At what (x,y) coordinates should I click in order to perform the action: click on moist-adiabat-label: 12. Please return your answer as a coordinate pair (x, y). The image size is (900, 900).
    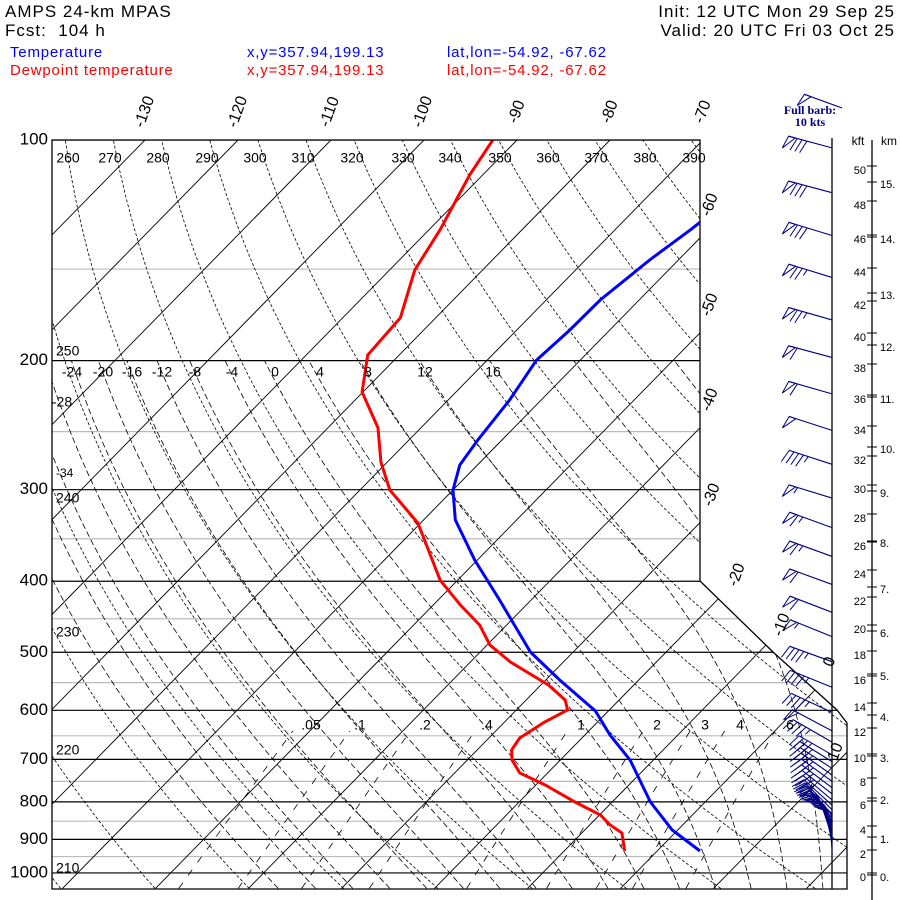
    Looking at the image, I should click on (425, 372).